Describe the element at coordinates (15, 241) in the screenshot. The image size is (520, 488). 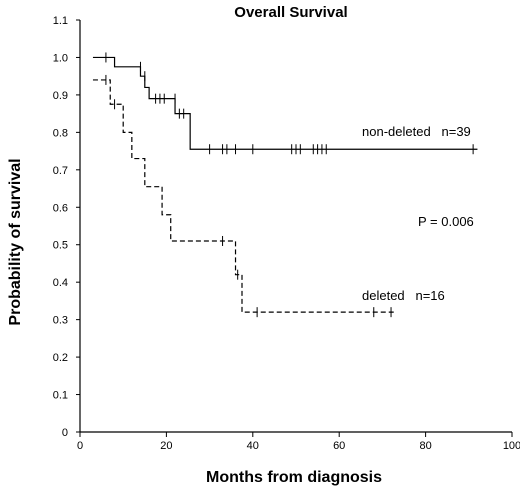
I see `y-axis-label: Probability of survival` at that location.